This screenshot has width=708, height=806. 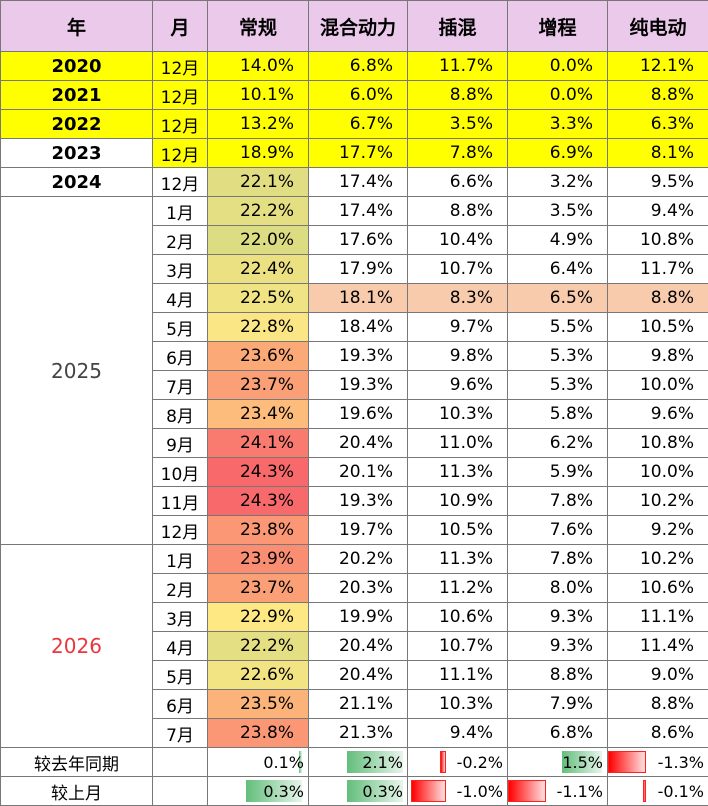 I want to click on value-cell: 10.4%, so click(x=458, y=240).